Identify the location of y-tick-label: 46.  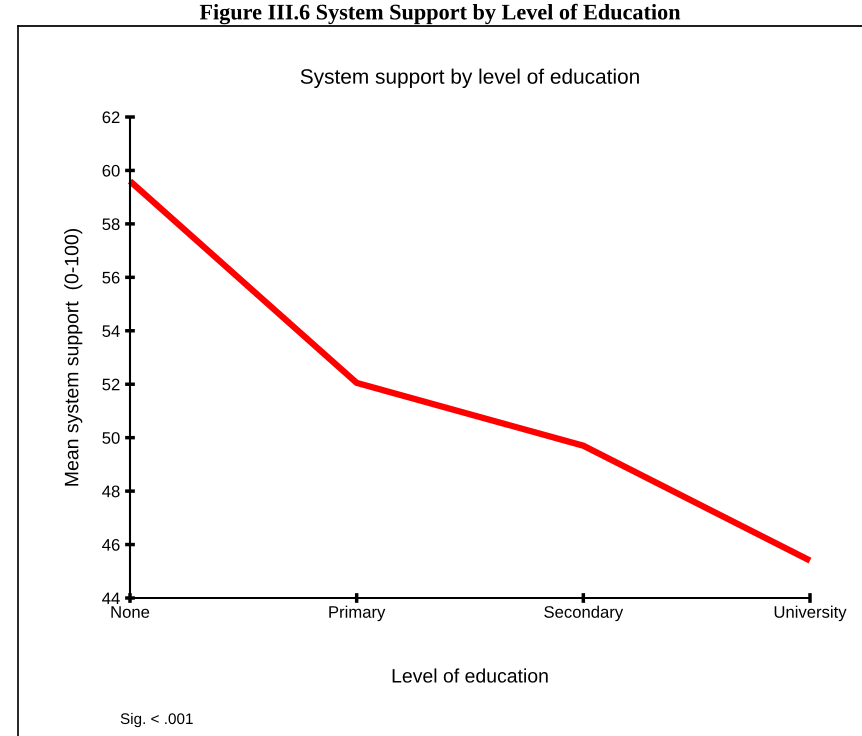
(111, 544).